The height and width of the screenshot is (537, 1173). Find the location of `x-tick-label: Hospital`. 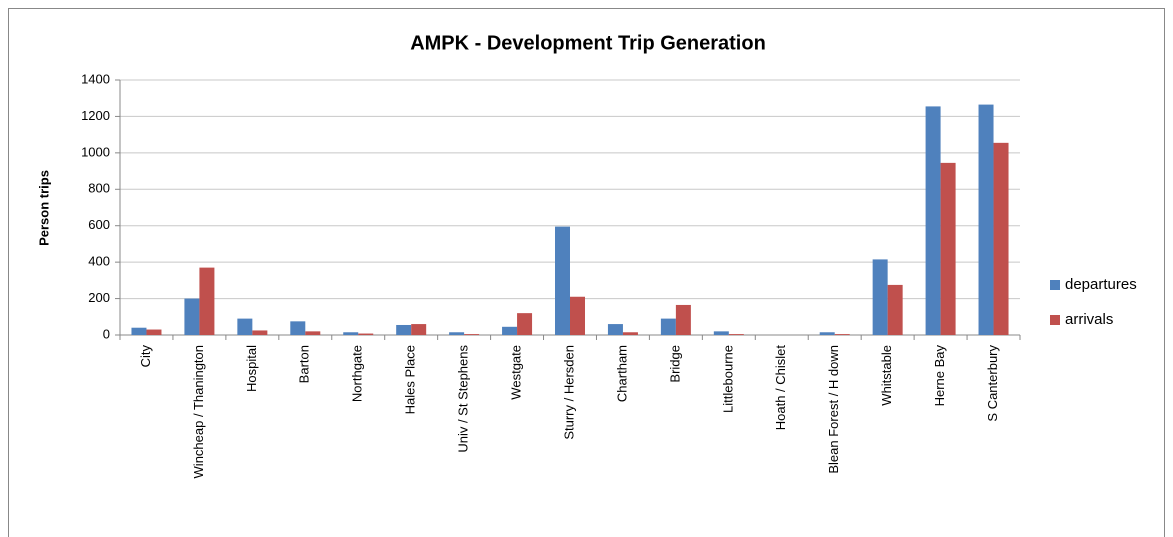

x-tick-label: Hospital is located at coordinates (251, 368).